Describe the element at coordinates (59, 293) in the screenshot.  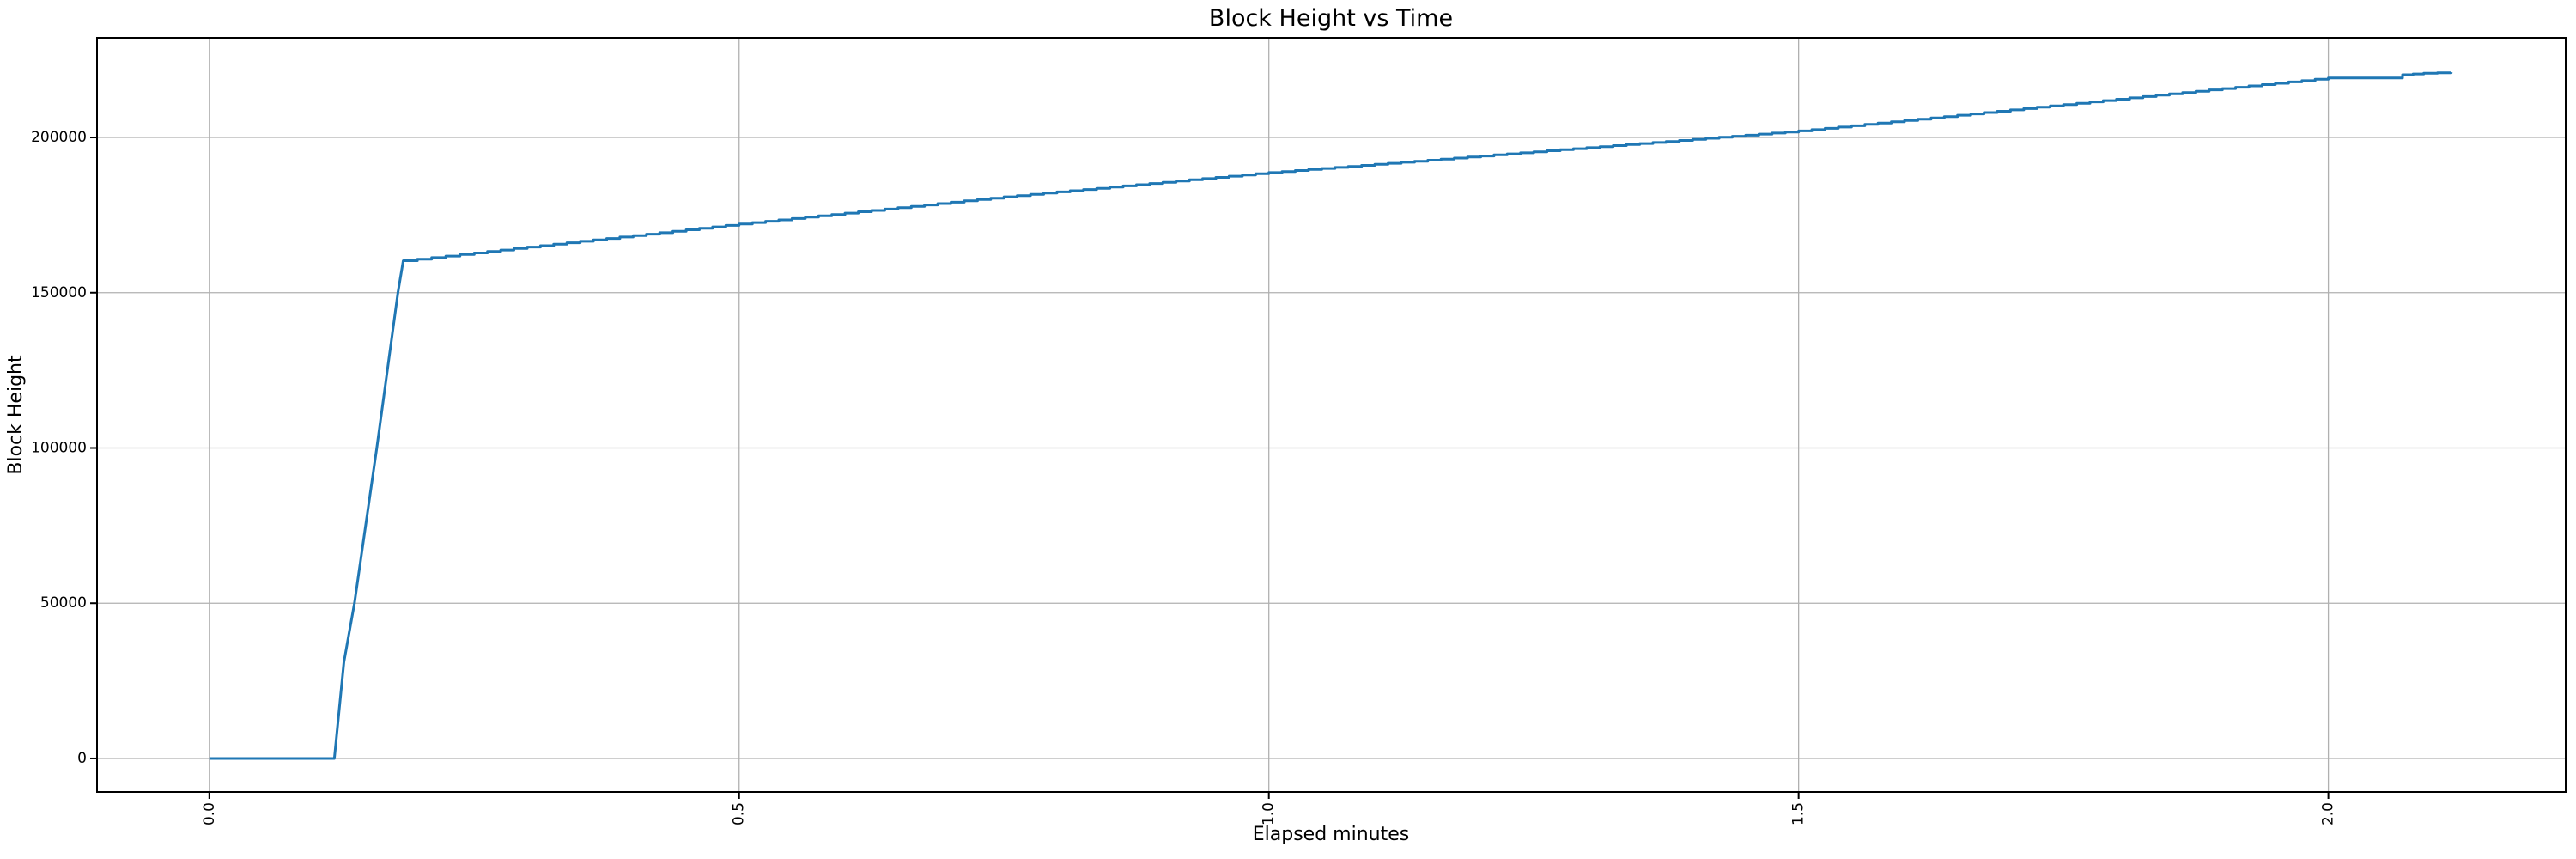
I see `y-tick-label: 150000` at that location.